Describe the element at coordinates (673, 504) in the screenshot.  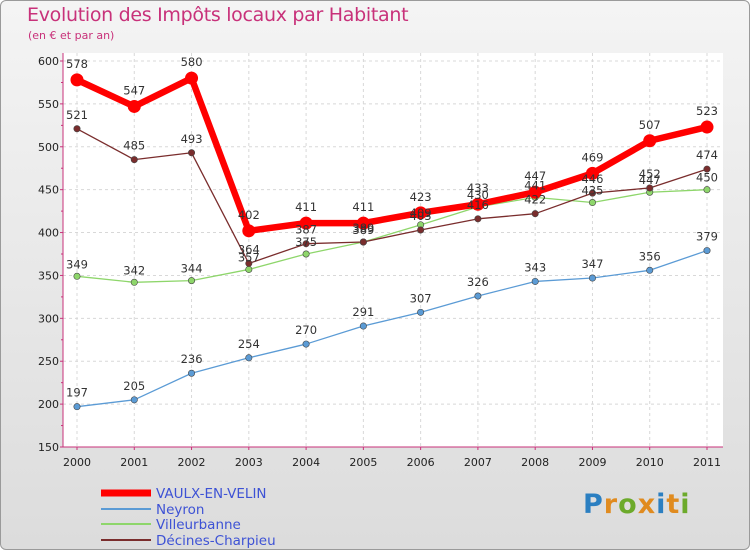
I see `logo-letter: t` at that location.